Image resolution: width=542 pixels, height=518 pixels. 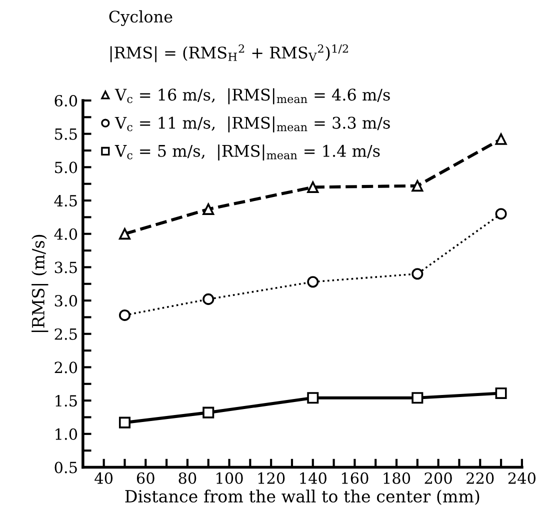 What do you see at coordinates (187, 478) in the screenshot?
I see `x-tick-label: 80` at bounding box center [187, 478].